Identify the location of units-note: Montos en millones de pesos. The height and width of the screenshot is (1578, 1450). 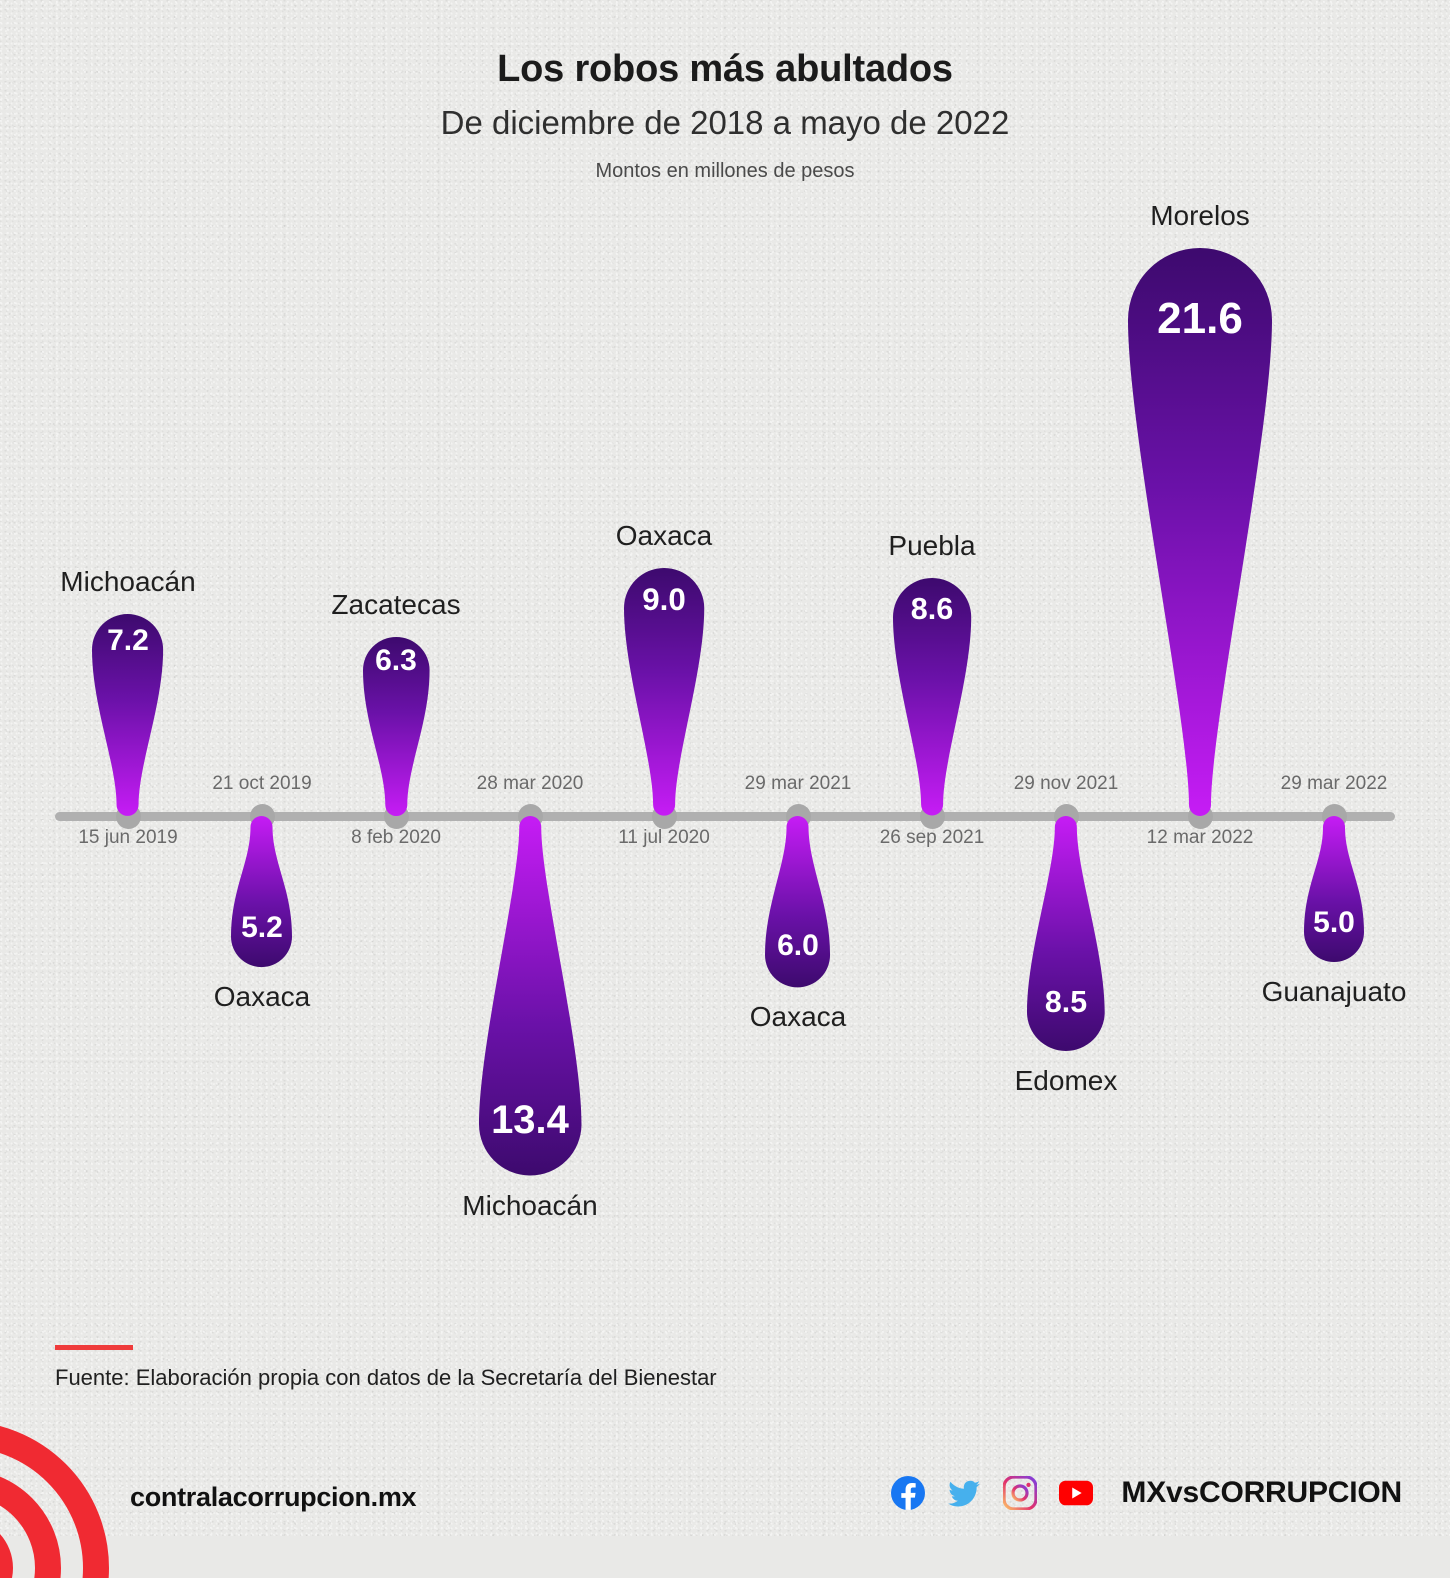
(725, 171).